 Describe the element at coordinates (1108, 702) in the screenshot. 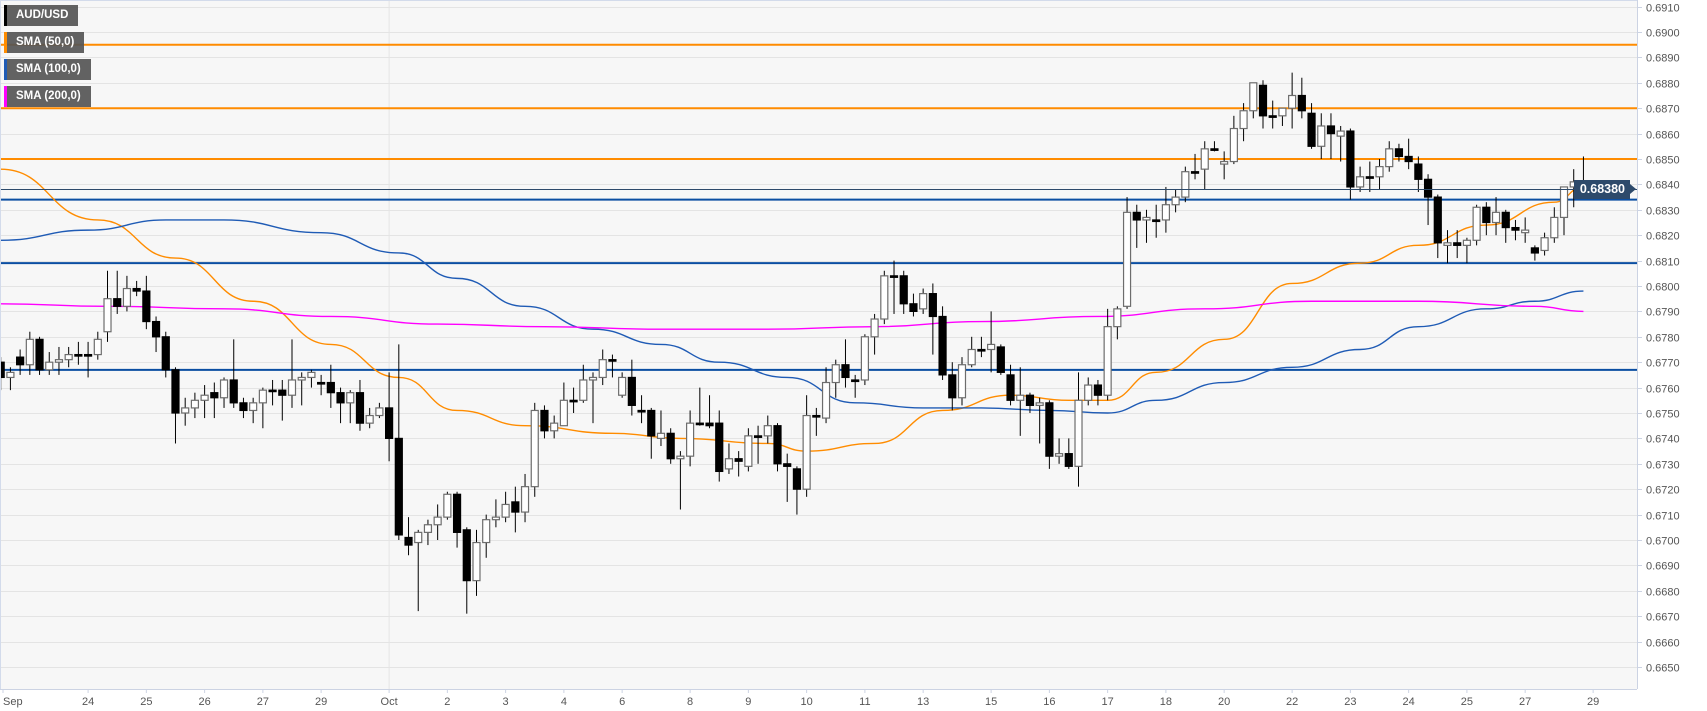

I see `x-tick-label: 17` at that location.